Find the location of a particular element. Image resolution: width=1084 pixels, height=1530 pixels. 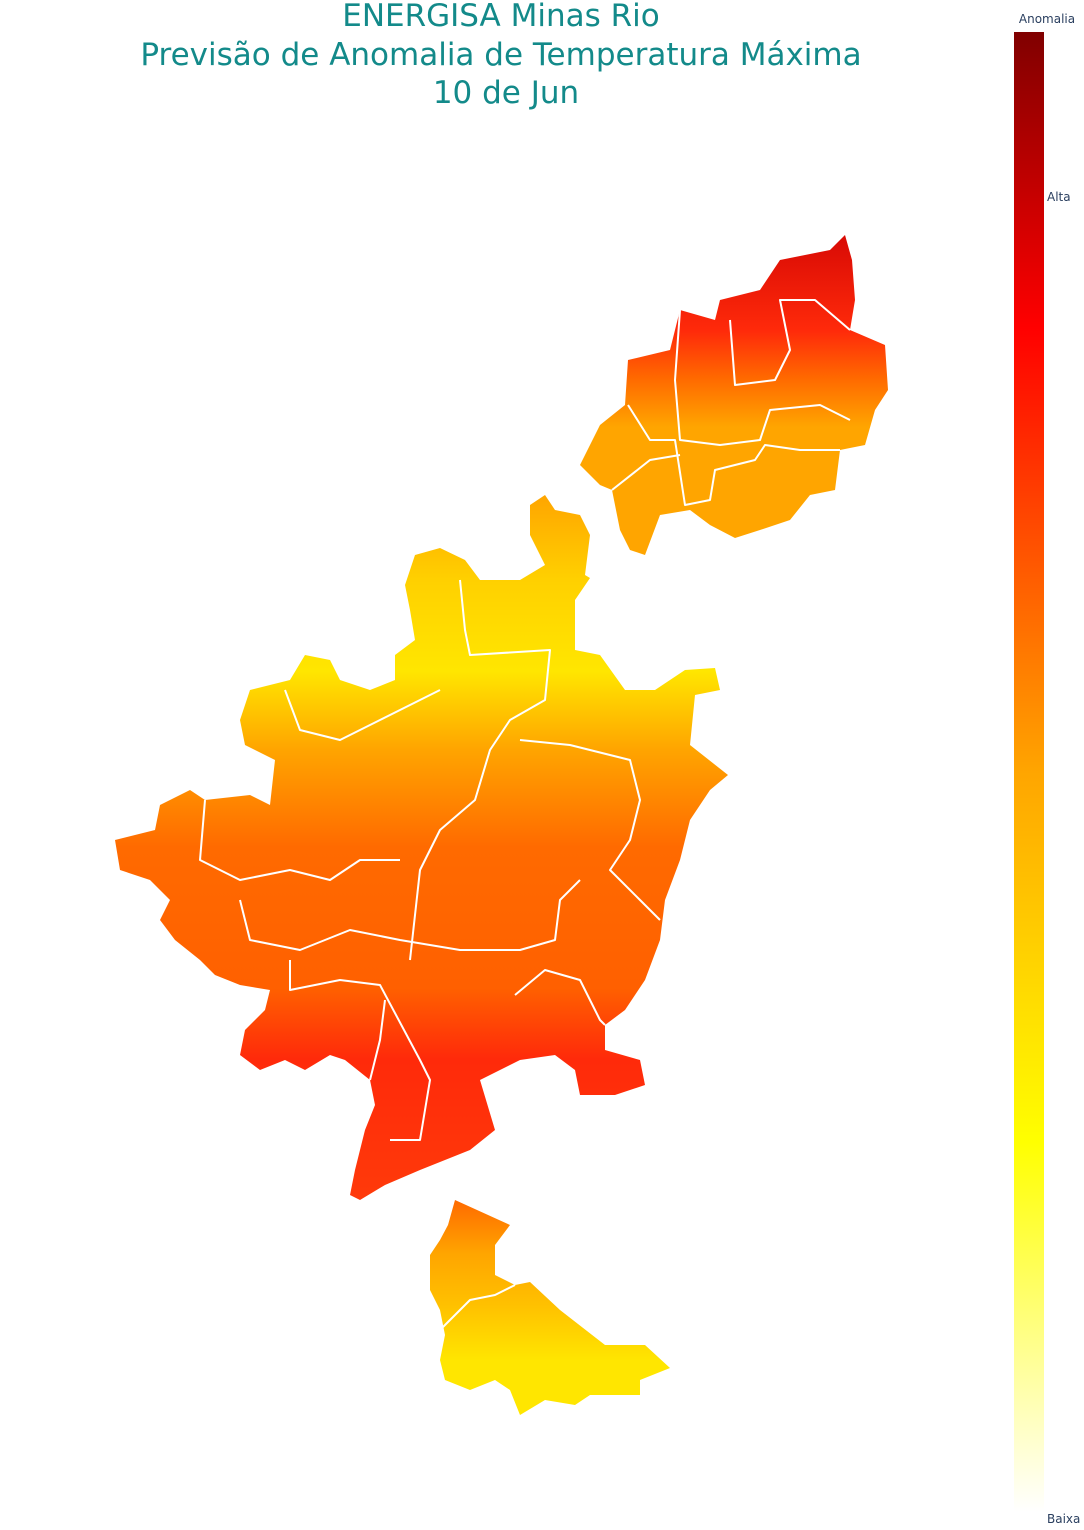

region-south is located at coordinates (550, 1307).